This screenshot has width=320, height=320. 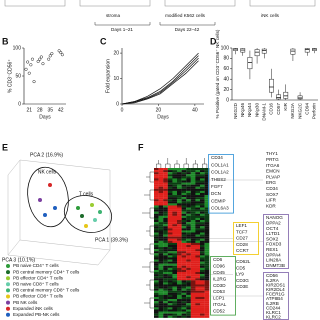 I want to click on gene-label: CD3E, so click(x=242, y=286).